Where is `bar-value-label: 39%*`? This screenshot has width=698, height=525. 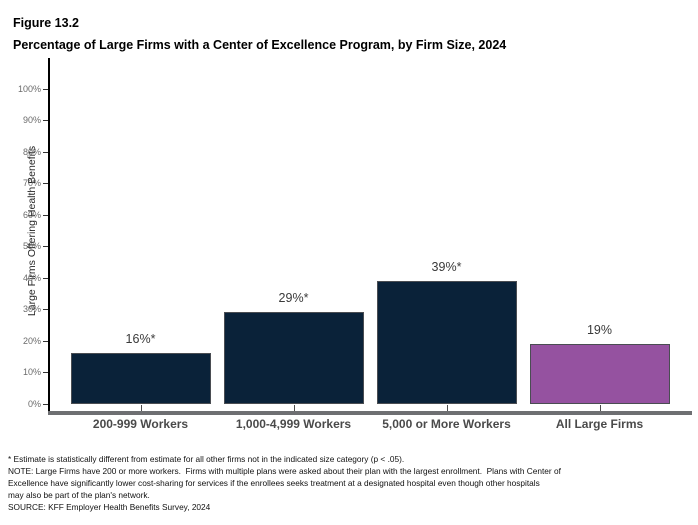
bar-value-label: 39%* is located at coordinates (446, 266).